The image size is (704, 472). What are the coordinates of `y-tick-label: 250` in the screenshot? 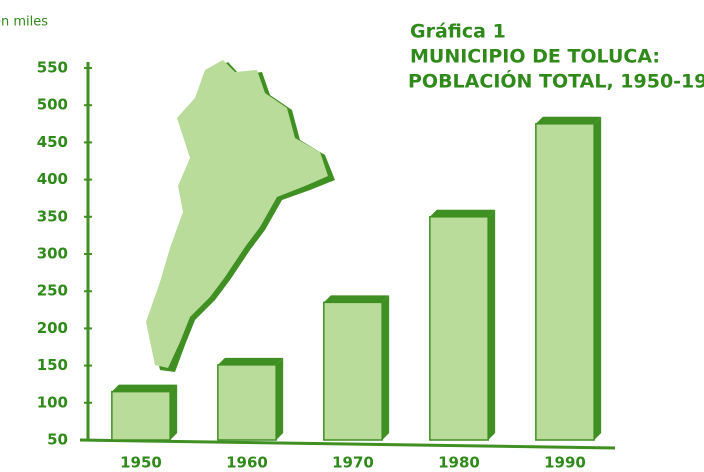 It's located at (52, 291).